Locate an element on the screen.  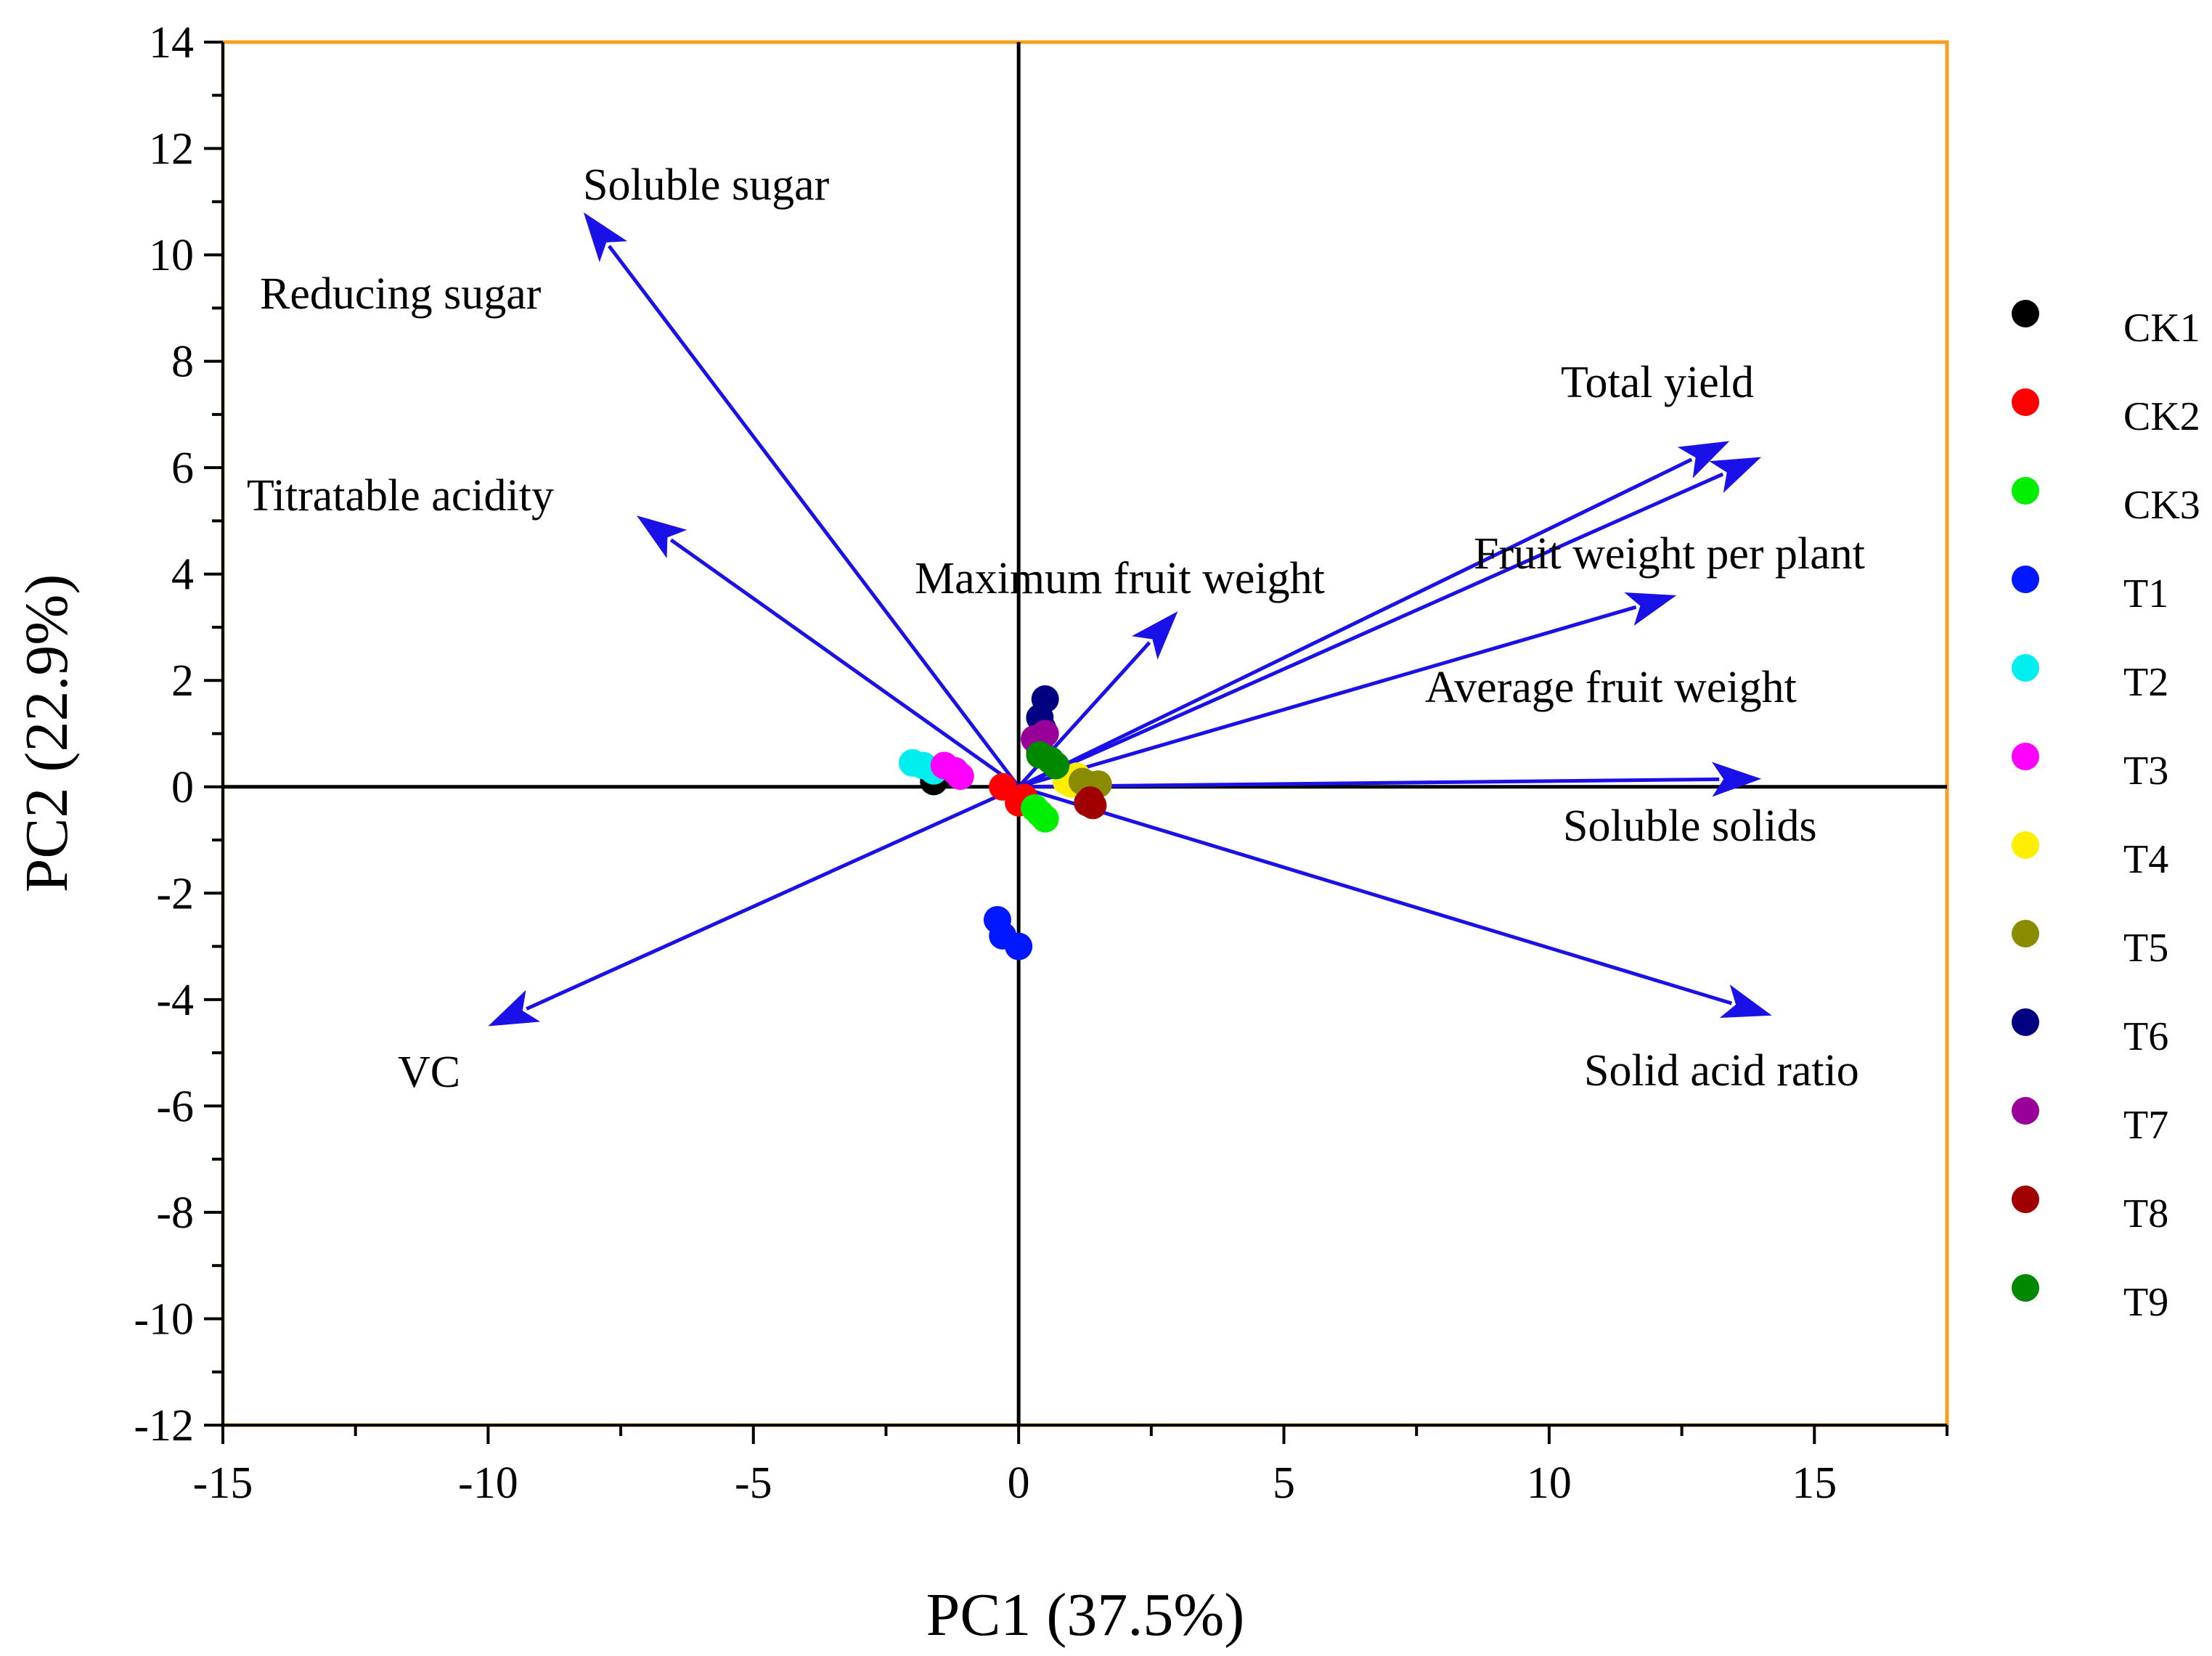
score-points is located at coordinates (1005, 822).